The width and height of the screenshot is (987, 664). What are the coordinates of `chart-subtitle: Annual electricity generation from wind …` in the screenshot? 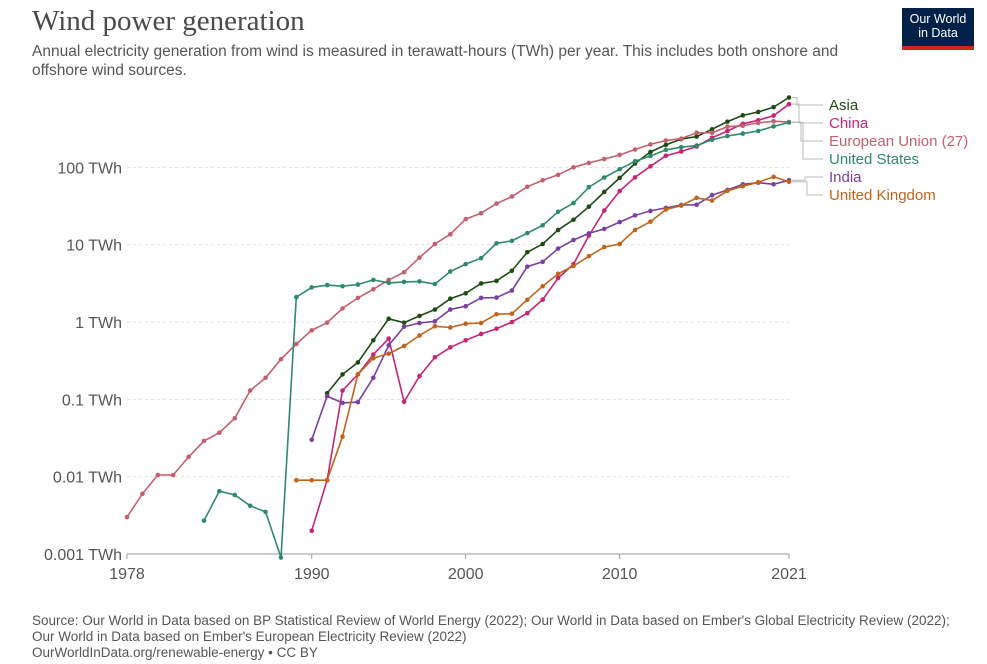 It's located at (435, 61).